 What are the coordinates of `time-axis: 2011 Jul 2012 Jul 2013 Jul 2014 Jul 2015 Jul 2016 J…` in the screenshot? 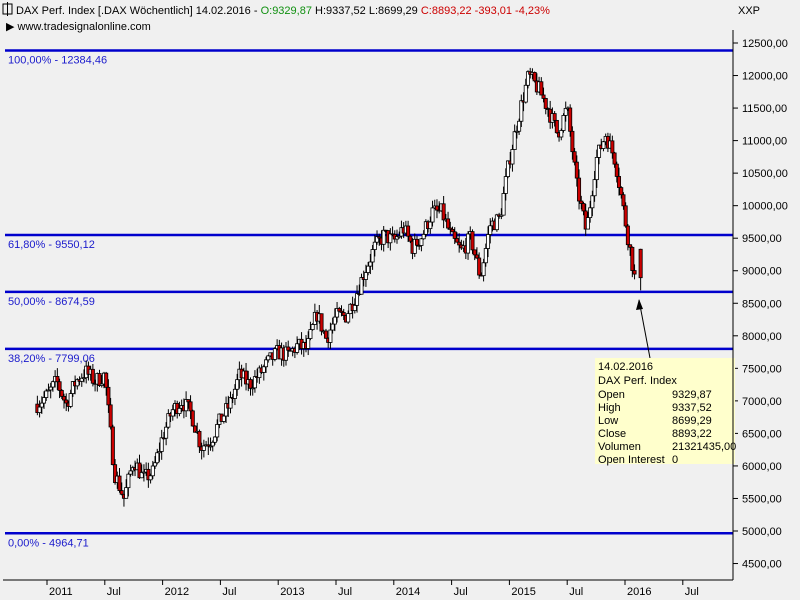 It's located at (372, 589).